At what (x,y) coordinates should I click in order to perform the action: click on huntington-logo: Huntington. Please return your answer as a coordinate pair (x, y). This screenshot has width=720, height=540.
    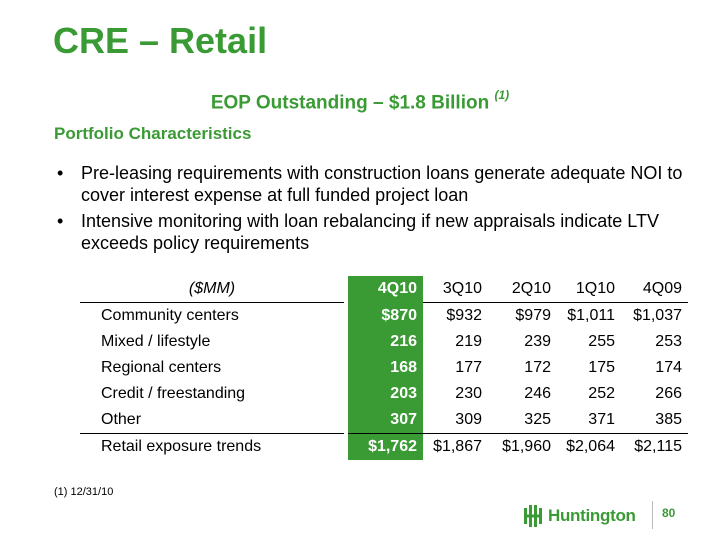
    Looking at the image, I should click on (580, 516).